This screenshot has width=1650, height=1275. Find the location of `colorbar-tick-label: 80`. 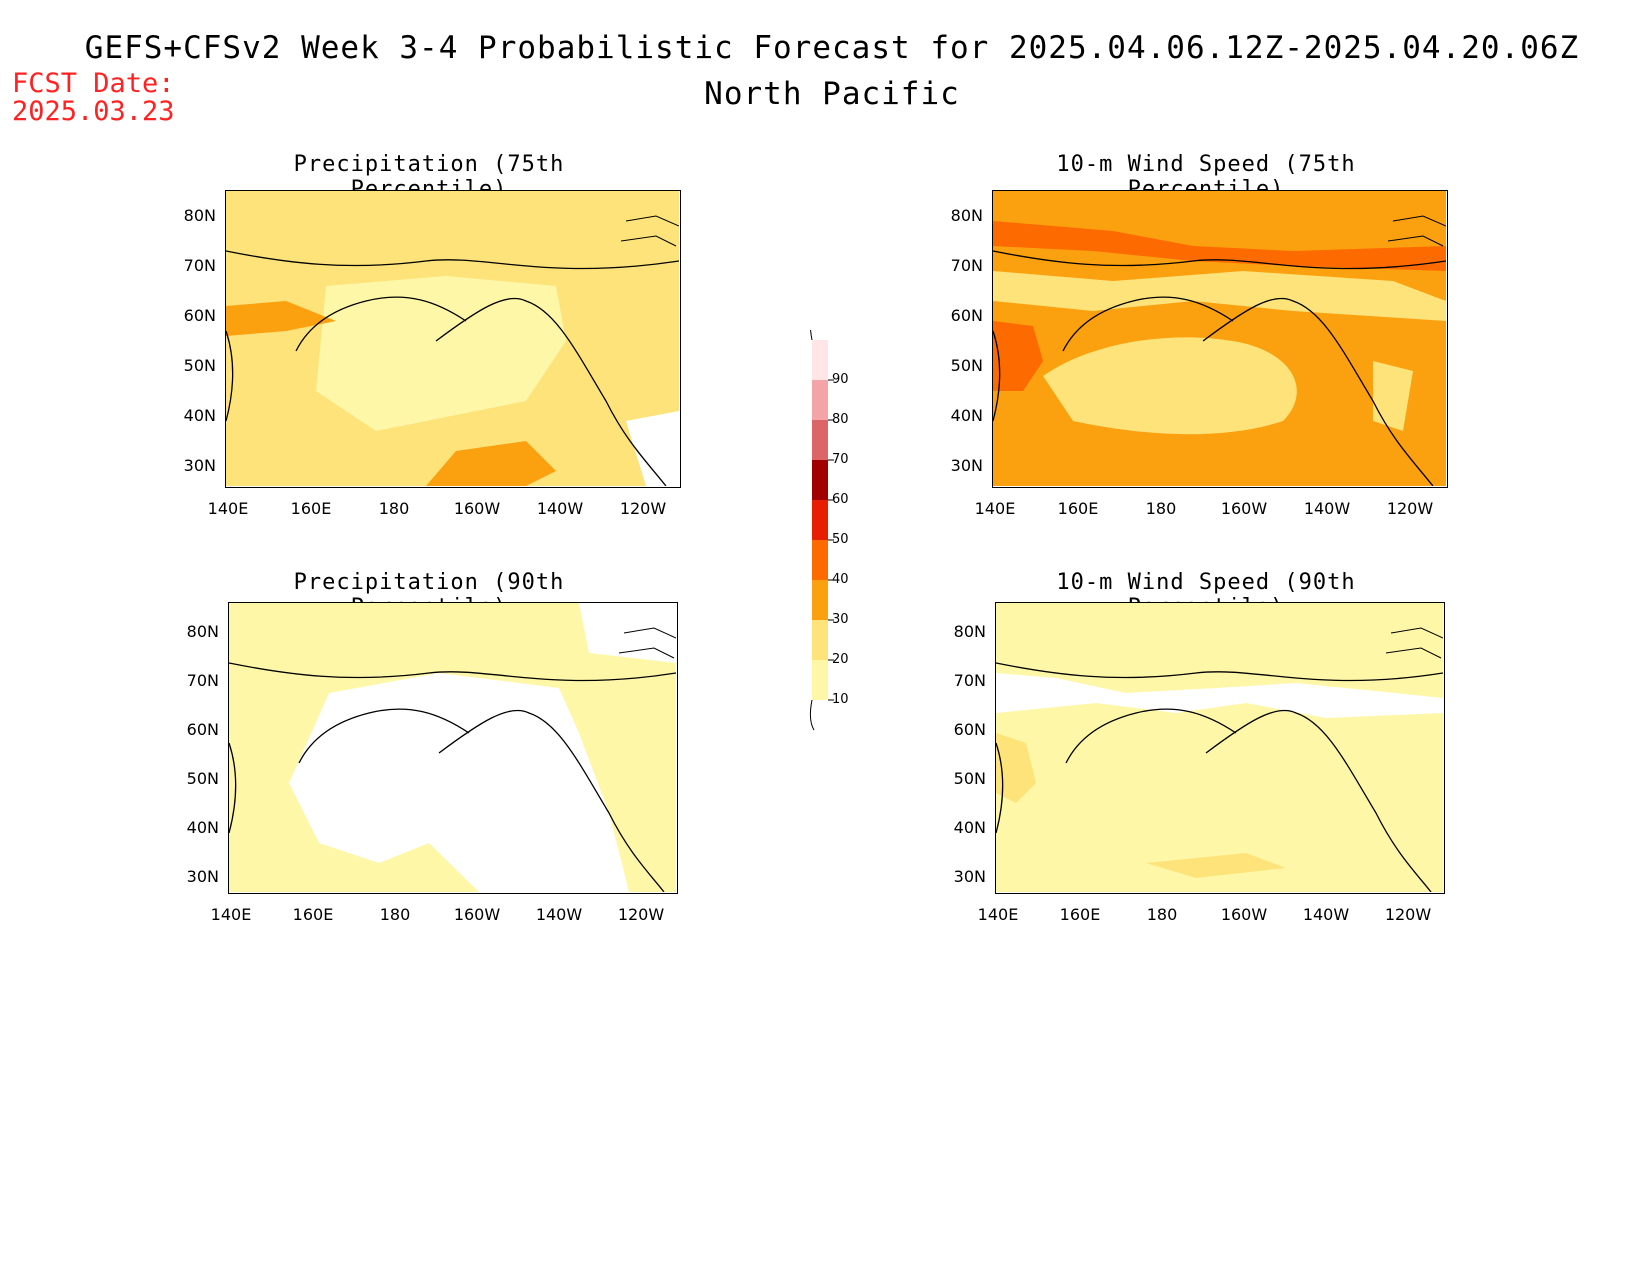

colorbar-tick-label: 80 is located at coordinates (840, 419).